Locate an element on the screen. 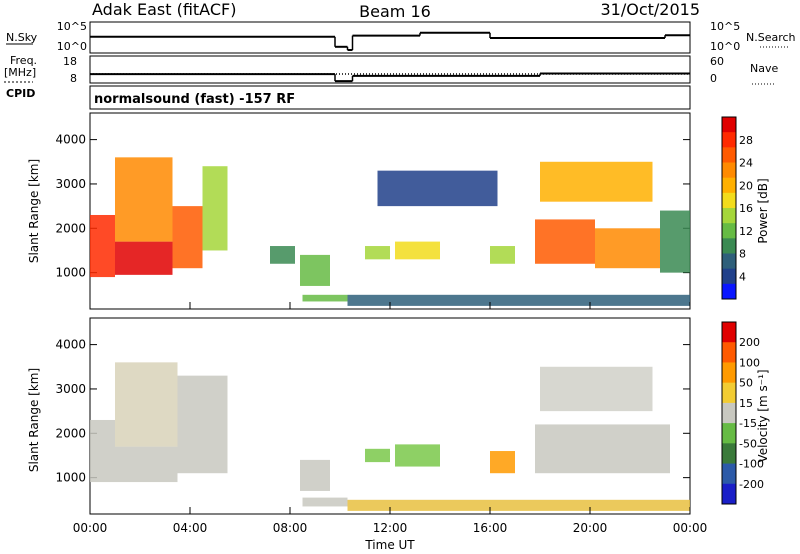 The image size is (800, 554). velocity-ylabel: Slant Range [km] is located at coordinates (34, 420).